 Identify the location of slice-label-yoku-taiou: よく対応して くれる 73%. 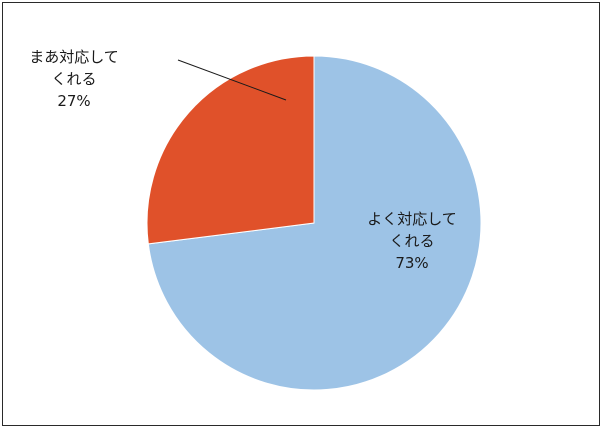
(412, 241).